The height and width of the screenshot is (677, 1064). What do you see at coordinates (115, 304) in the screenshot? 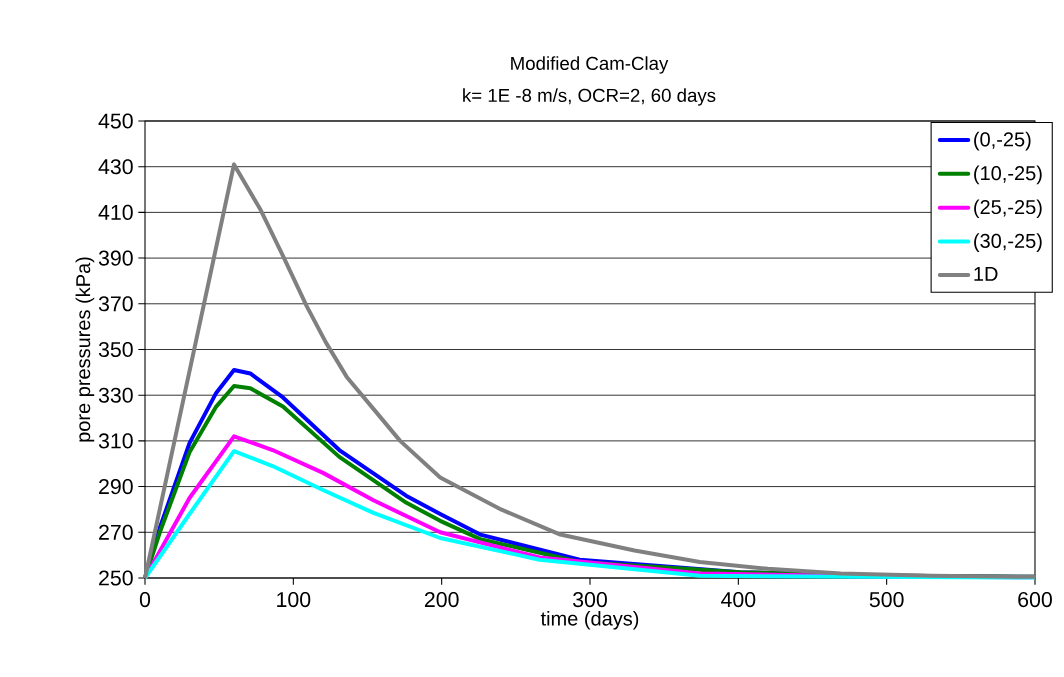
I see `y-tick-label: 370` at bounding box center [115, 304].